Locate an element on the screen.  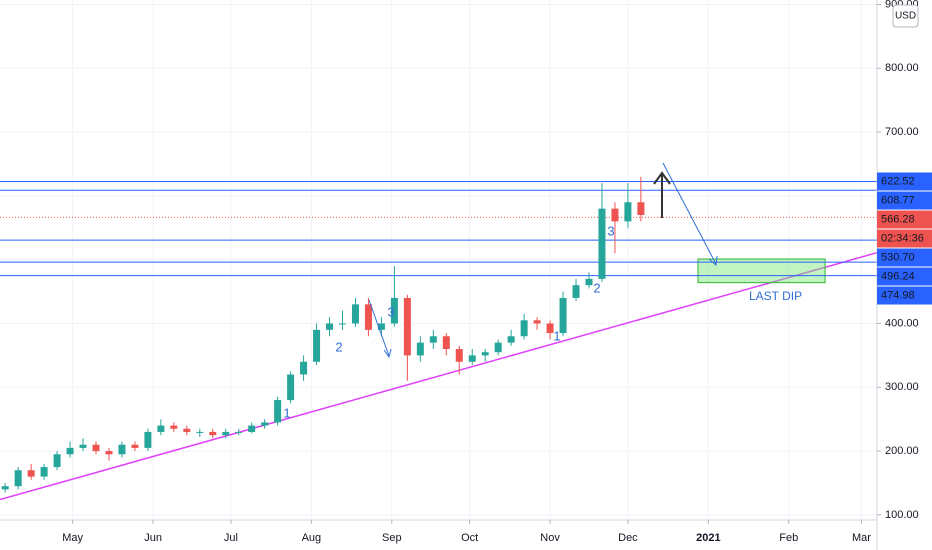
countdown: 02:34:36 is located at coordinates (902, 238).